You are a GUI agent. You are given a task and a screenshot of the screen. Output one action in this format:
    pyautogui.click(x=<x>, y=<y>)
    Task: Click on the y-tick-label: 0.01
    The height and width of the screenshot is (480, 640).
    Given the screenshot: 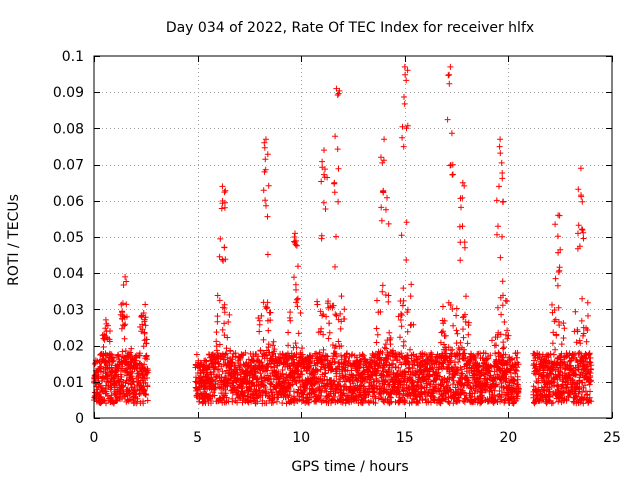 What is the action you would take?
    pyautogui.click(x=68, y=383)
    